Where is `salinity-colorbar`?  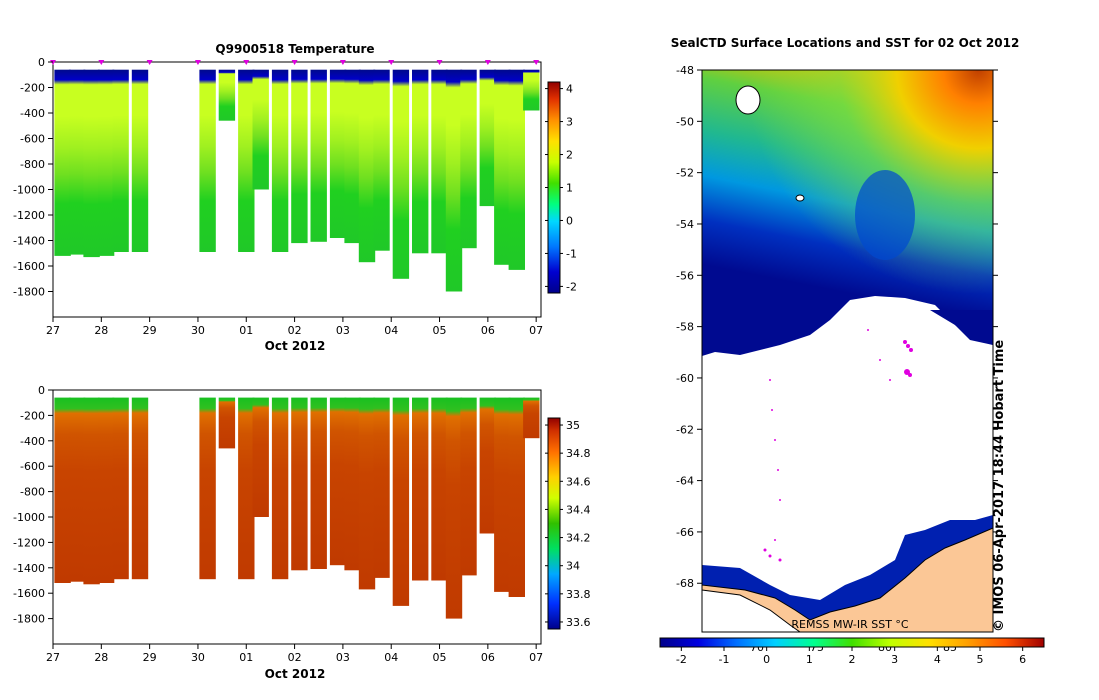
salinity-colorbar is located at coordinates (554, 523).